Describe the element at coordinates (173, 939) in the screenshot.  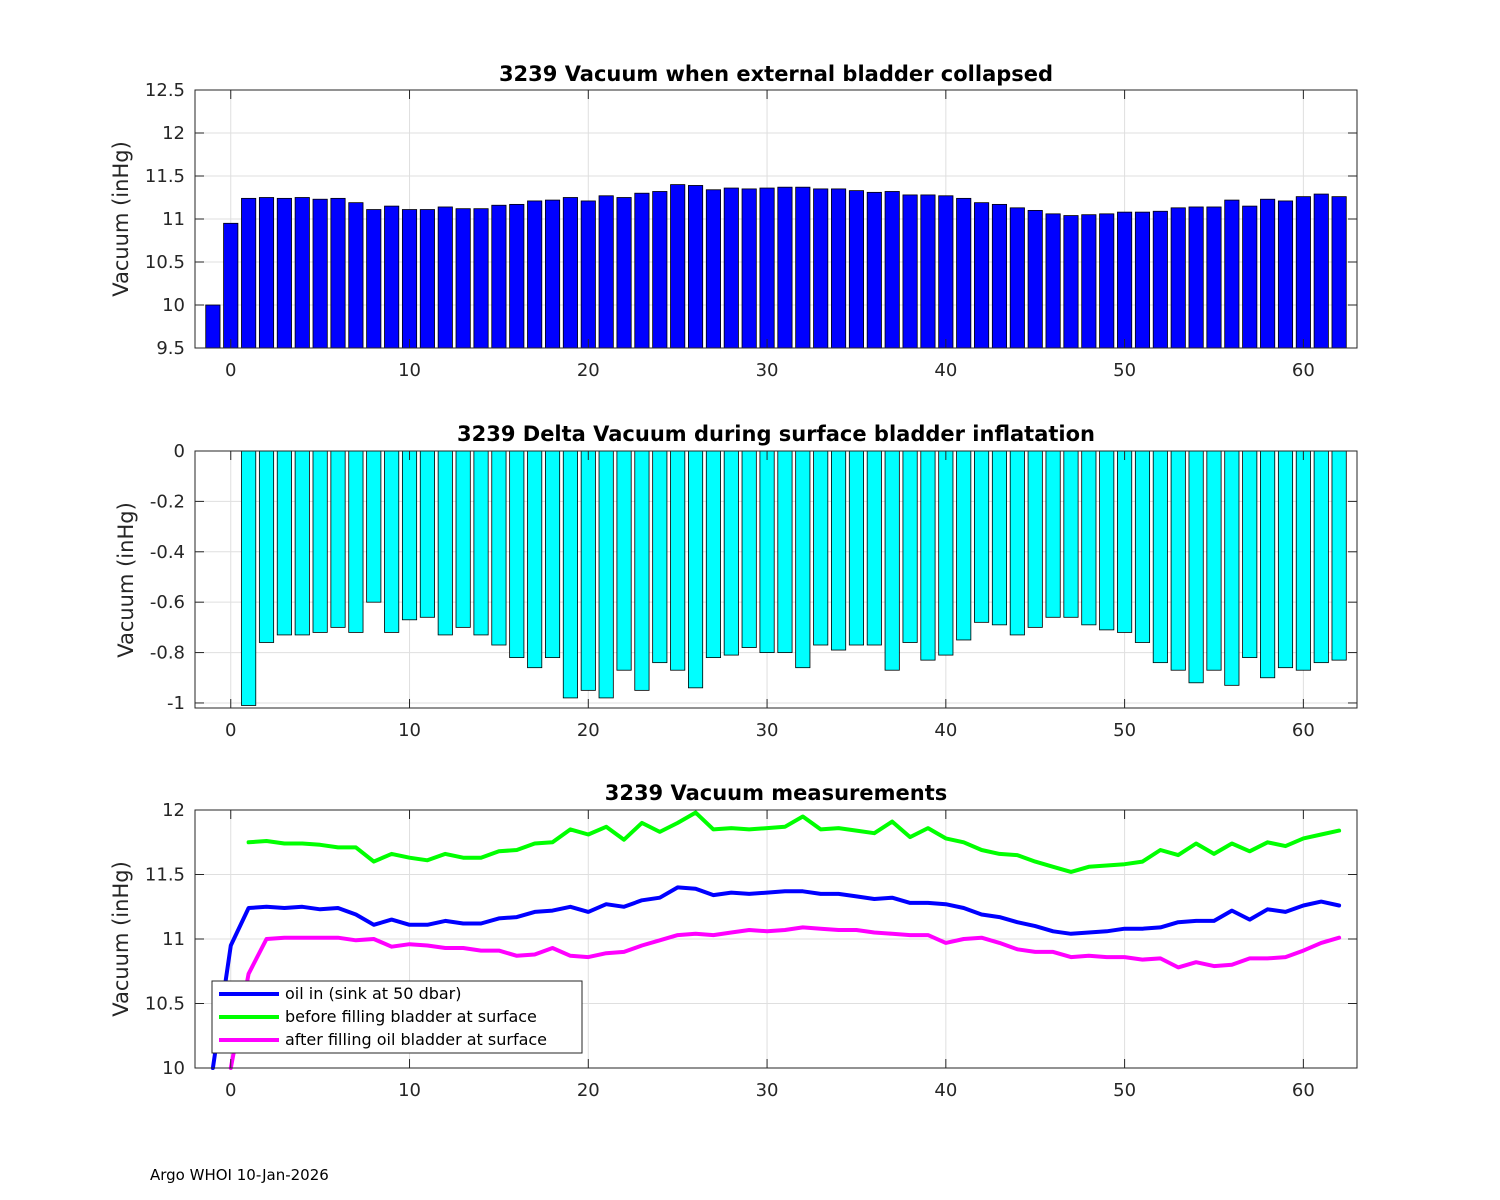
I see `y-tick-label: 11` at that location.